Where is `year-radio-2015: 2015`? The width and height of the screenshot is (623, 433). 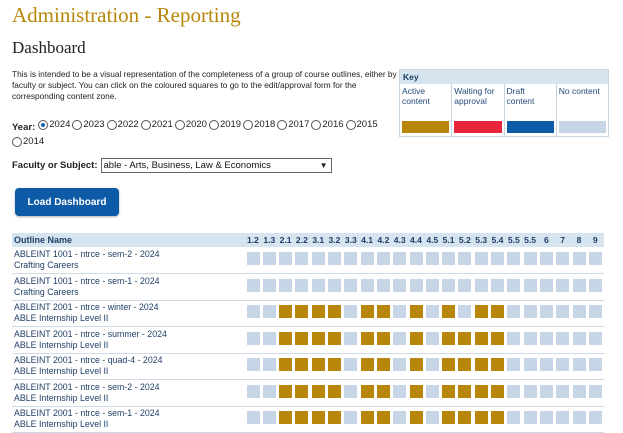 year-radio-2015: 2015 is located at coordinates (361, 125).